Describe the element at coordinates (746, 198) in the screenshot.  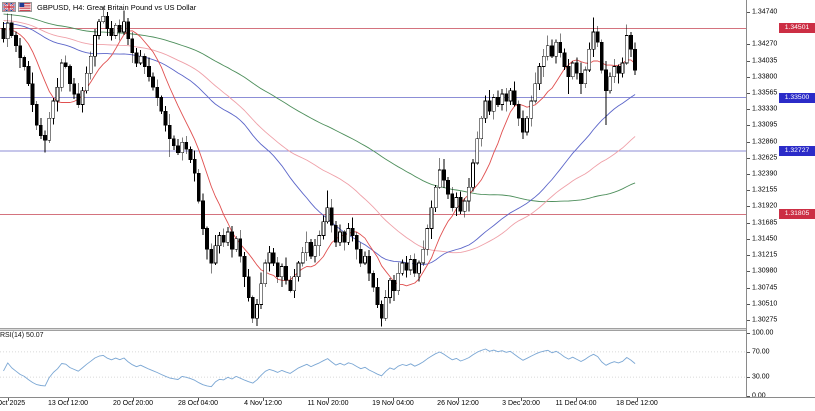
I see `axis-divider` at that location.